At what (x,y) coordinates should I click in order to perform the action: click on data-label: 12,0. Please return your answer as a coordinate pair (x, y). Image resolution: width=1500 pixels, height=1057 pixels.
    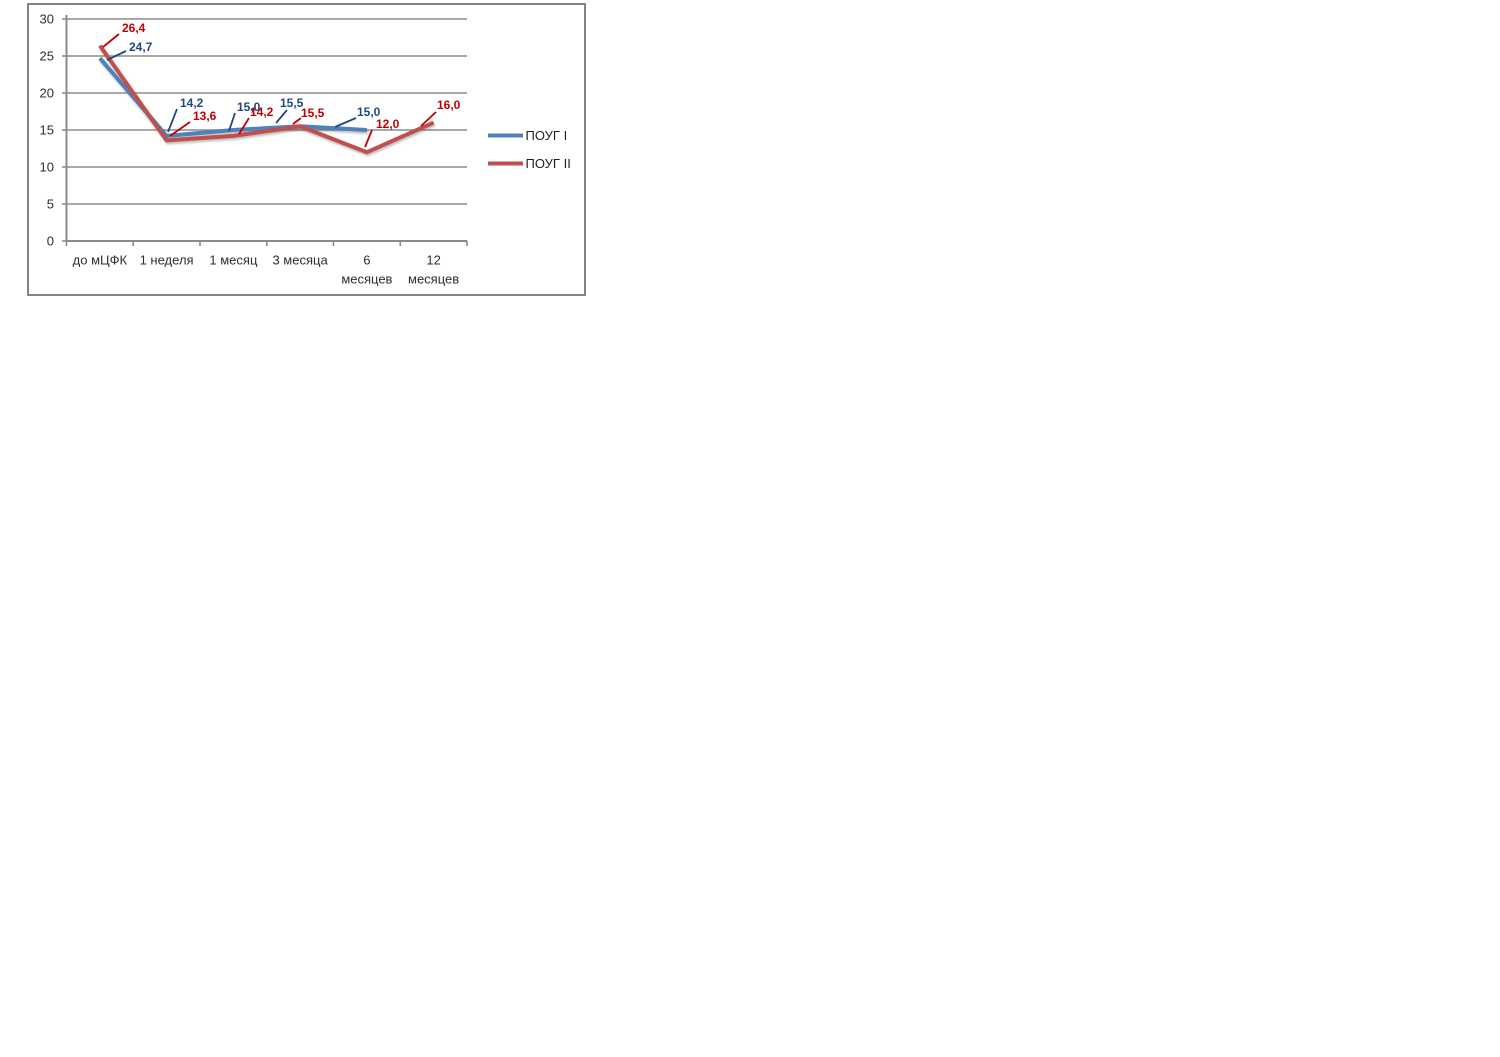
    Looking at the image, I should click on (388, 124).